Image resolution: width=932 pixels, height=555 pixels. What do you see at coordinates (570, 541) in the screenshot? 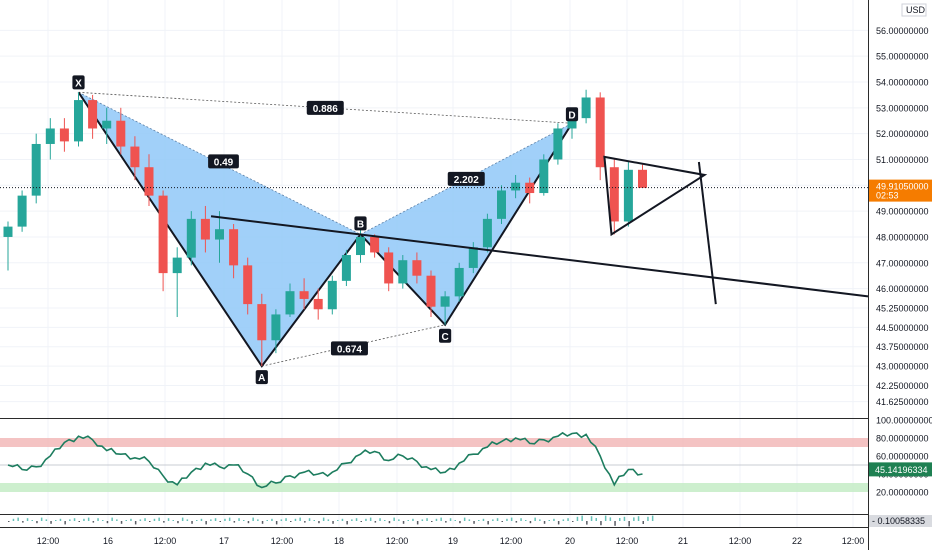
I see `time-tick-label: 20` at bounding box center [570, 541].